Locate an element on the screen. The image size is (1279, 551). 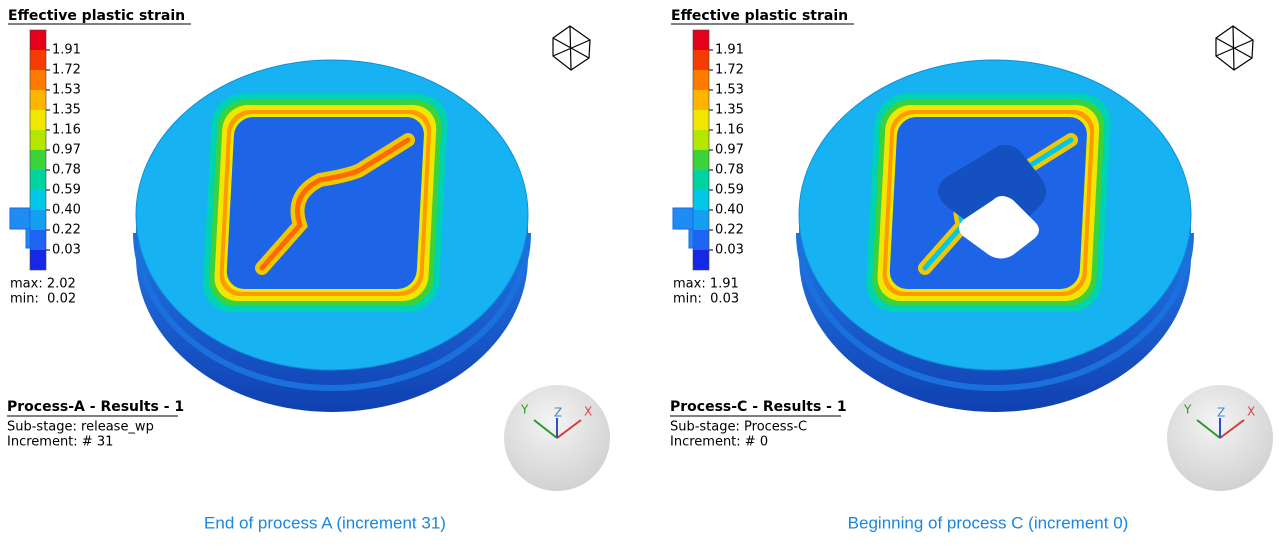
min-label: min: 0.02 is located at coordinates (43, 299).